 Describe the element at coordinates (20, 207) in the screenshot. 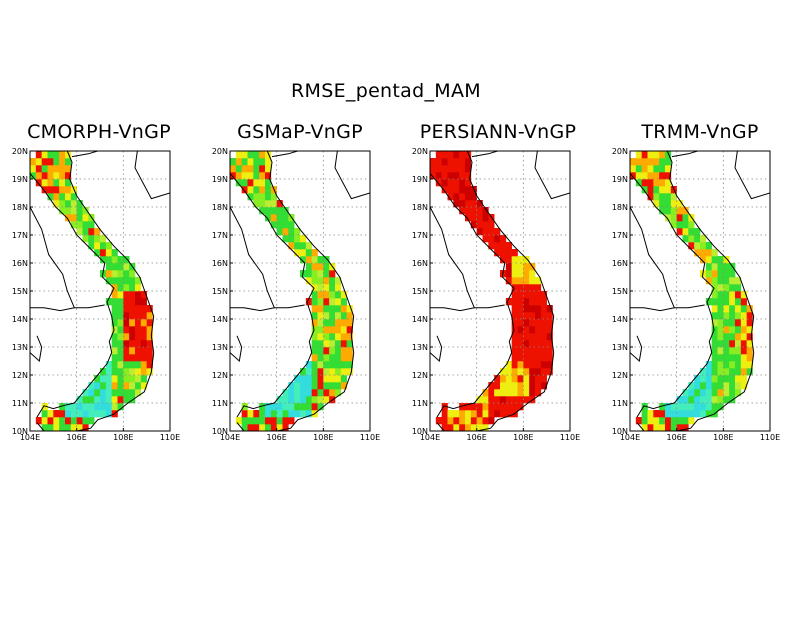

I see `lat-tick-label: 18N` at that location.